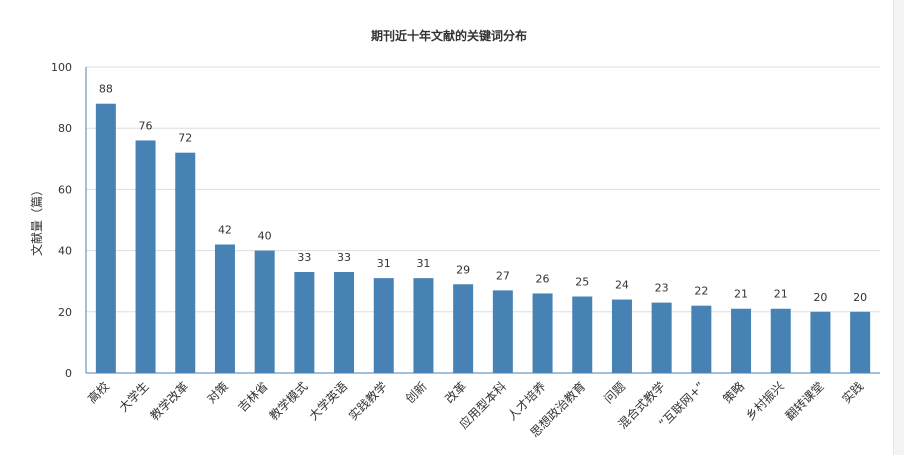 The height and width of the screenshot is (455, 904). What do you see at coordinates (804, 401) in the screenshot?
I see `x-tick-label: 翻转课堂` at bounding box center [804, 401].